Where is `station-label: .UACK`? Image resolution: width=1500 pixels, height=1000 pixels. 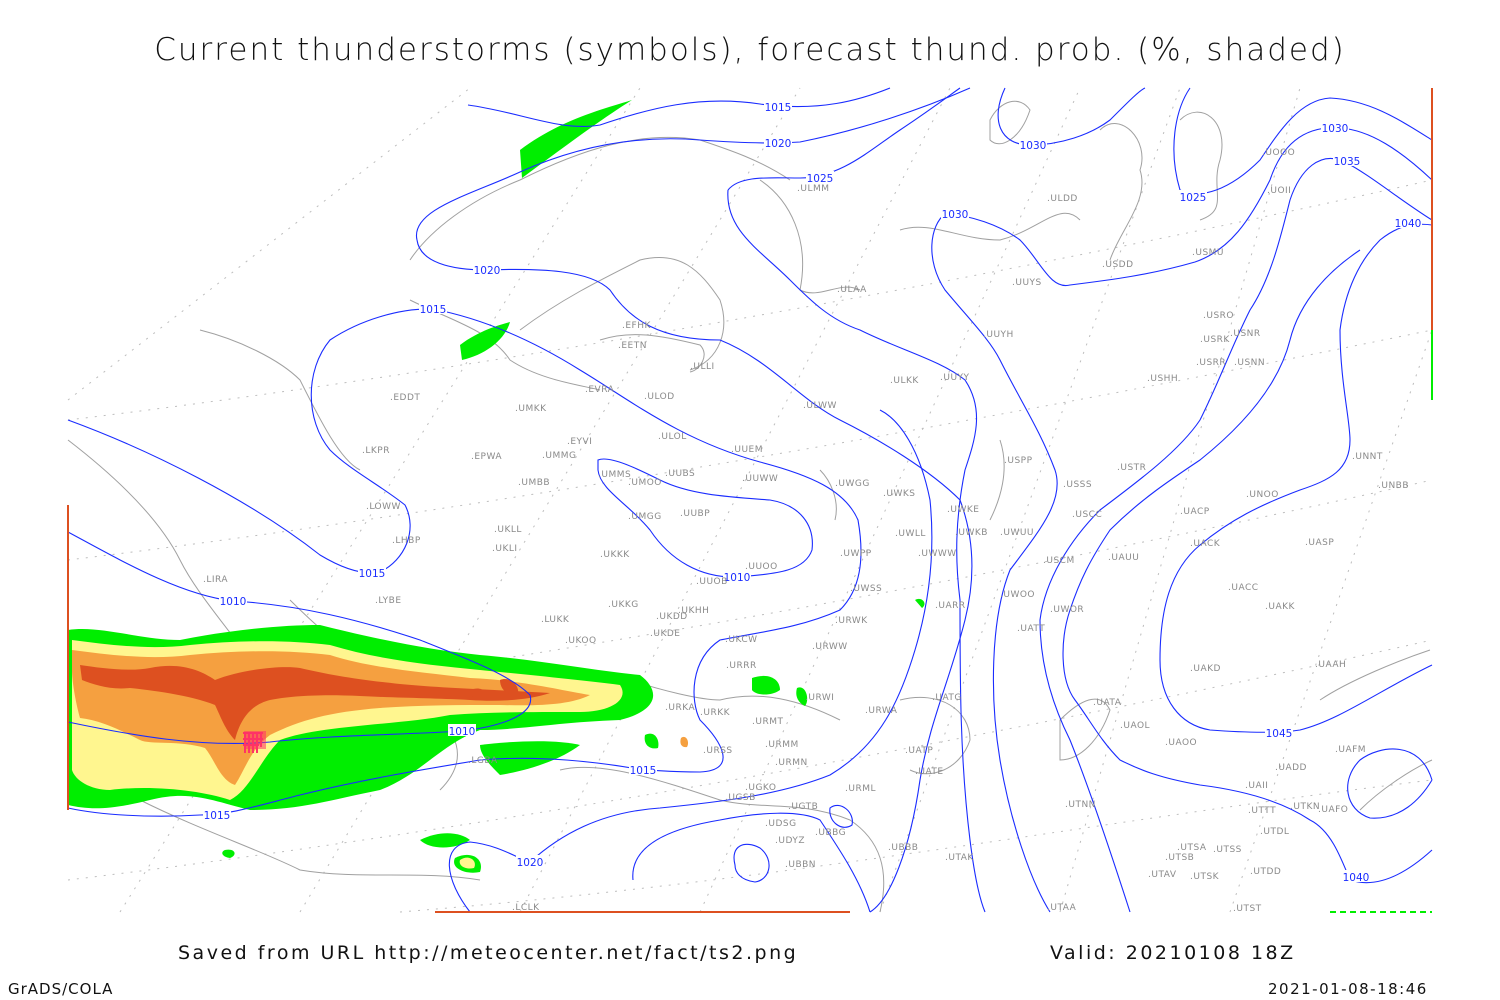 station-label: .UACK is located at coordinates (1205, 544).